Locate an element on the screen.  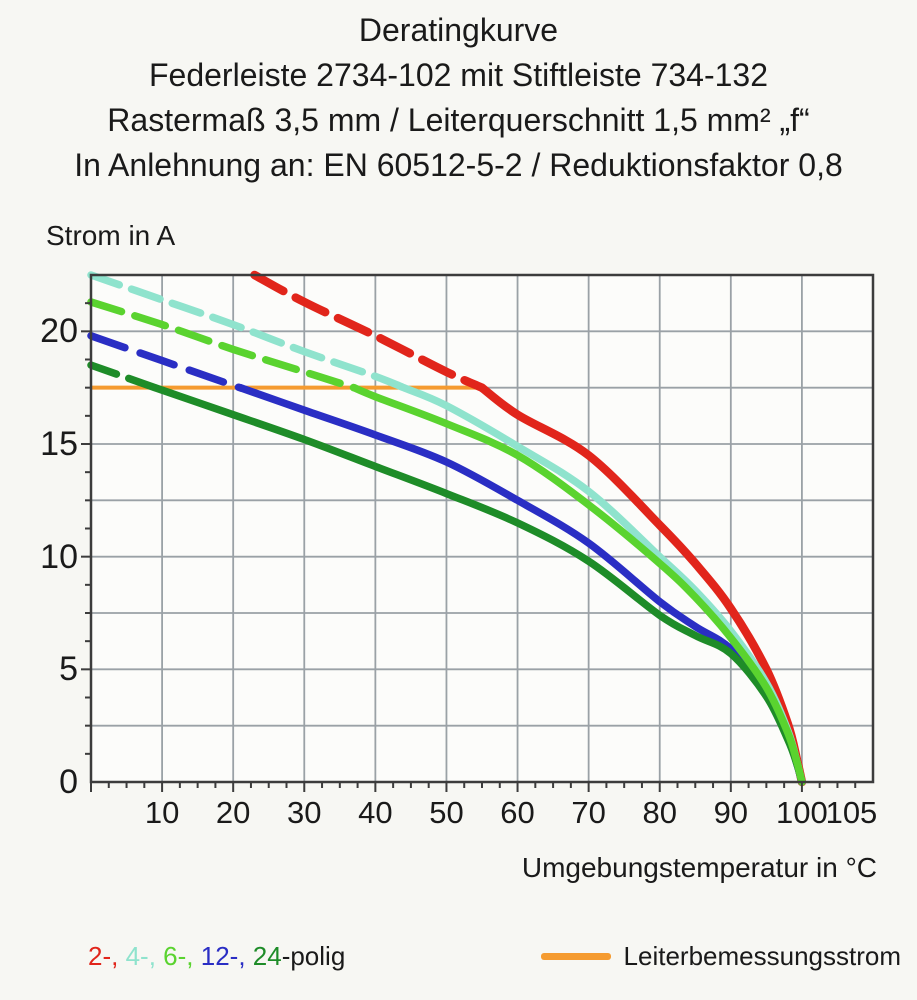
x-tick-label-50: 50 is located at coordinates (446, 812).